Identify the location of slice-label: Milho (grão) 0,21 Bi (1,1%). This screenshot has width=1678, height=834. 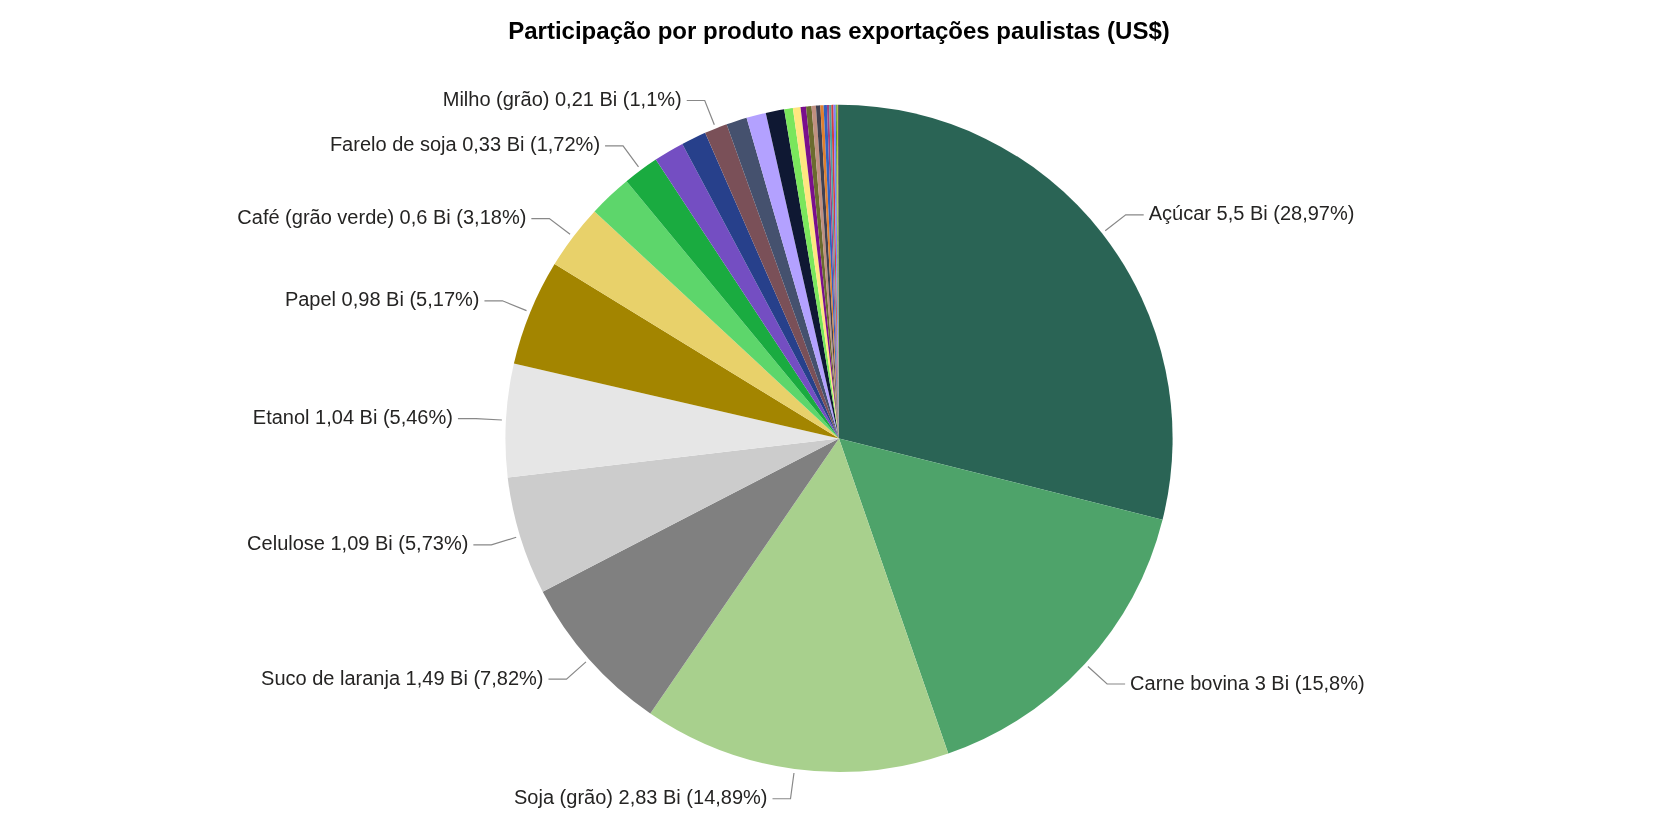
(562, 99).